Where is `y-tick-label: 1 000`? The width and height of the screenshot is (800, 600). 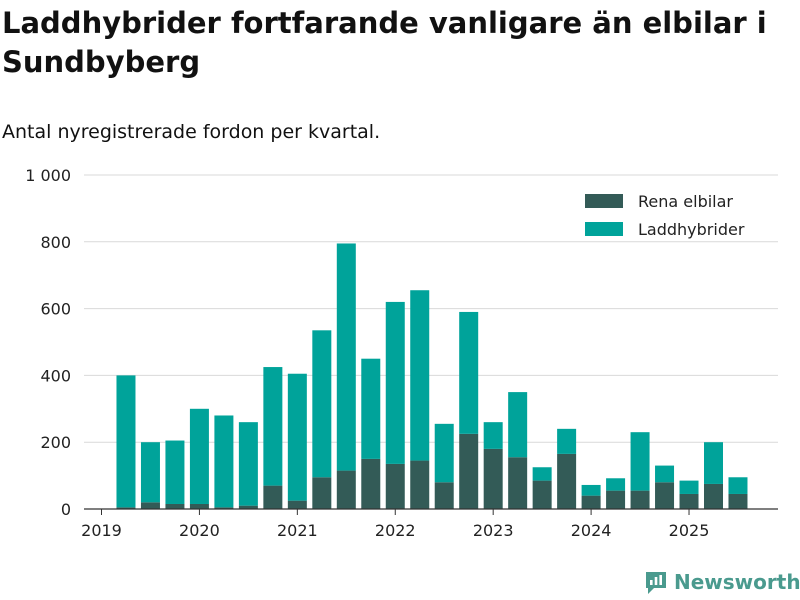 y-tick-label: 1 000 is located at coordinates (48, 175).